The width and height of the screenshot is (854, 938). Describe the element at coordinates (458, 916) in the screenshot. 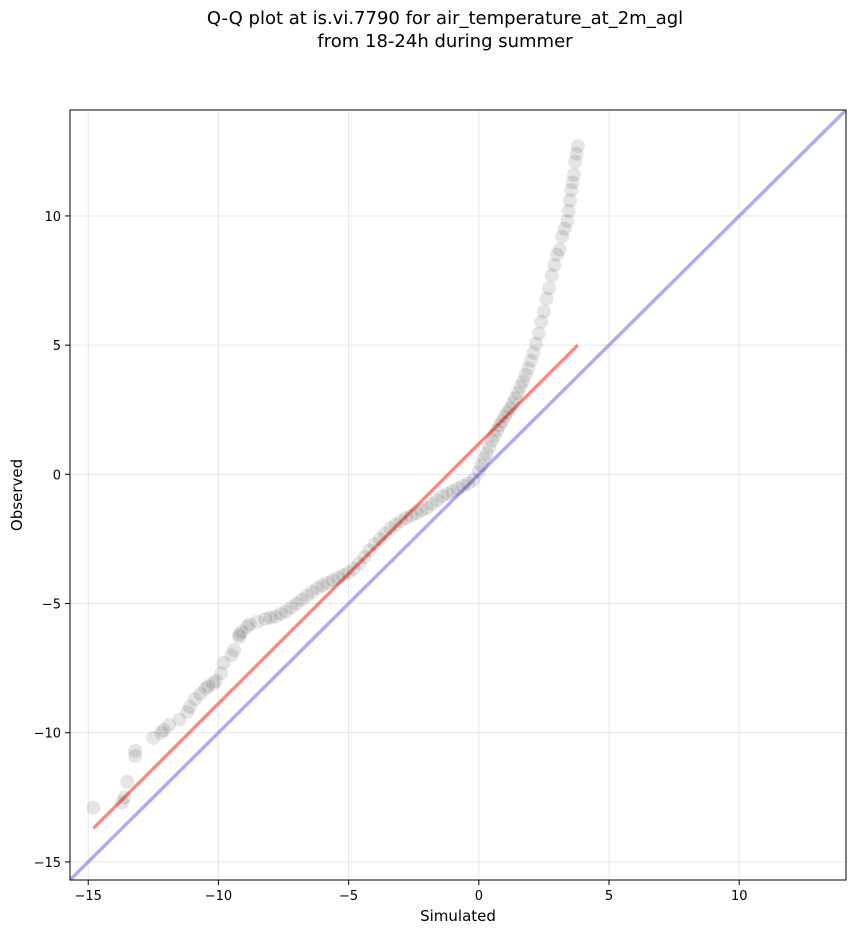

I see `x-axis-label: Simulated` at that location.